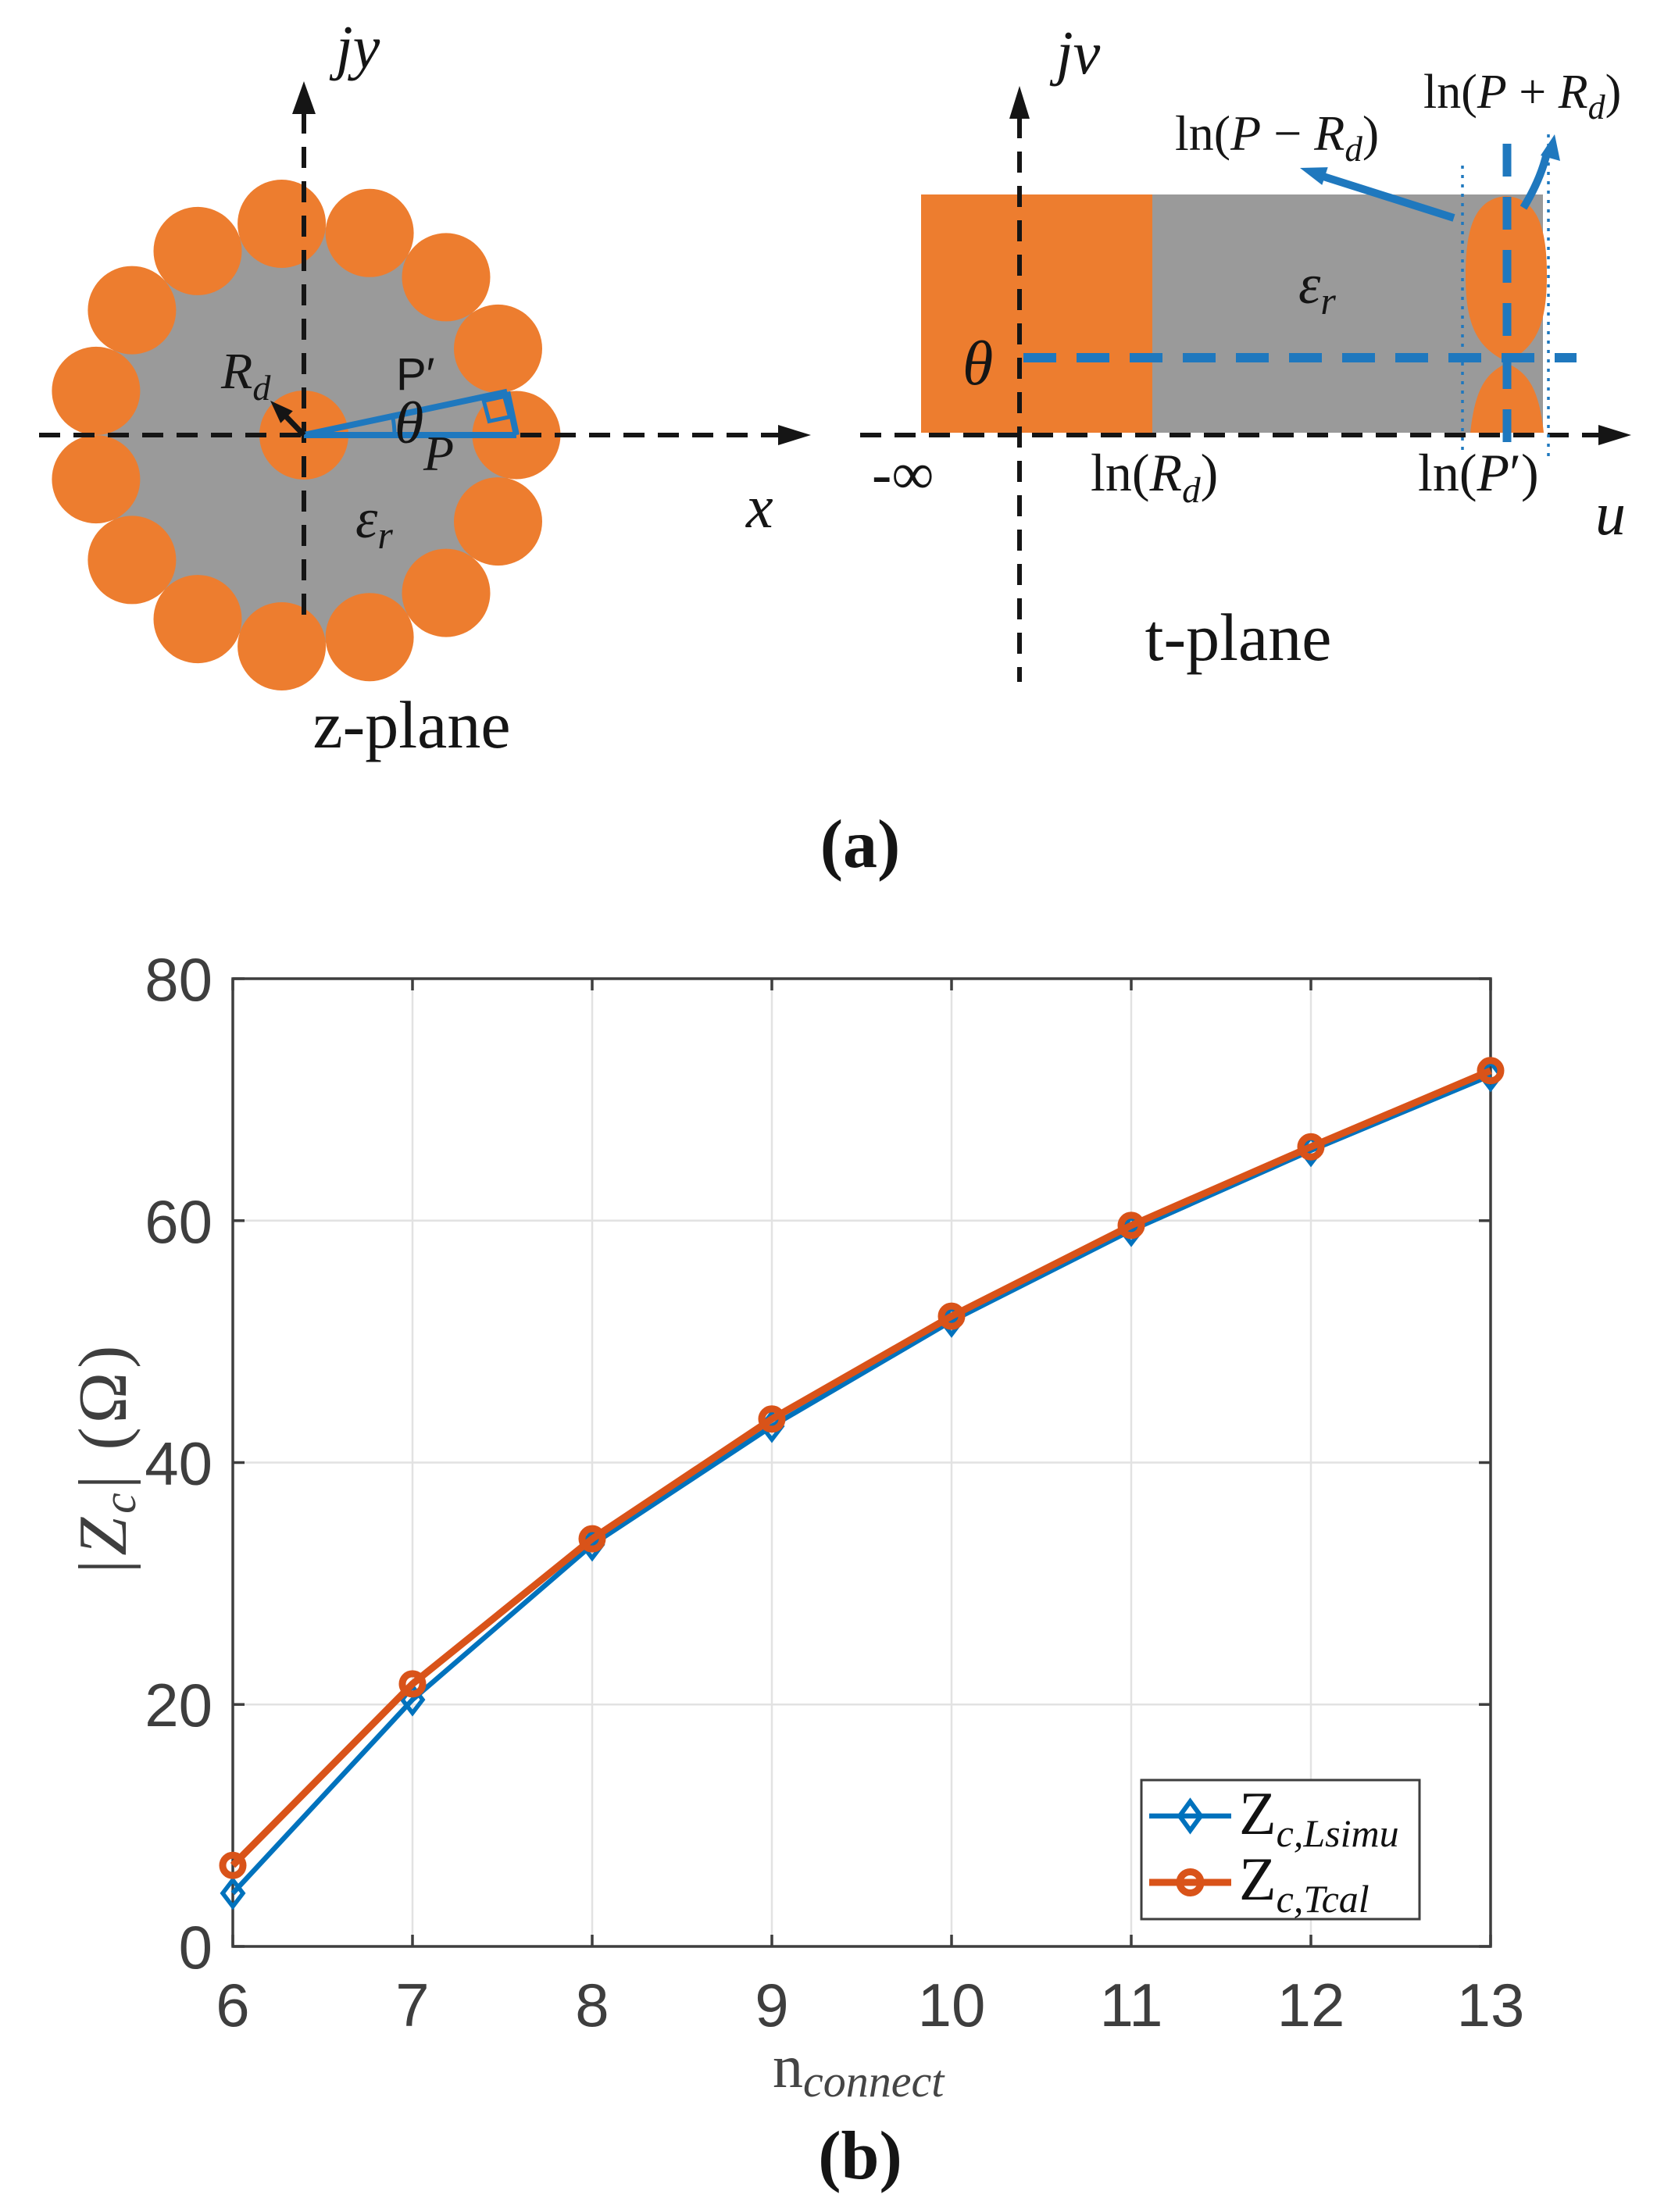 The height and width of the screenshot is (2212, 1657). Describe the element at coordinates (415, 374) in the screenshot. I see `svg-text: P′` at that location.